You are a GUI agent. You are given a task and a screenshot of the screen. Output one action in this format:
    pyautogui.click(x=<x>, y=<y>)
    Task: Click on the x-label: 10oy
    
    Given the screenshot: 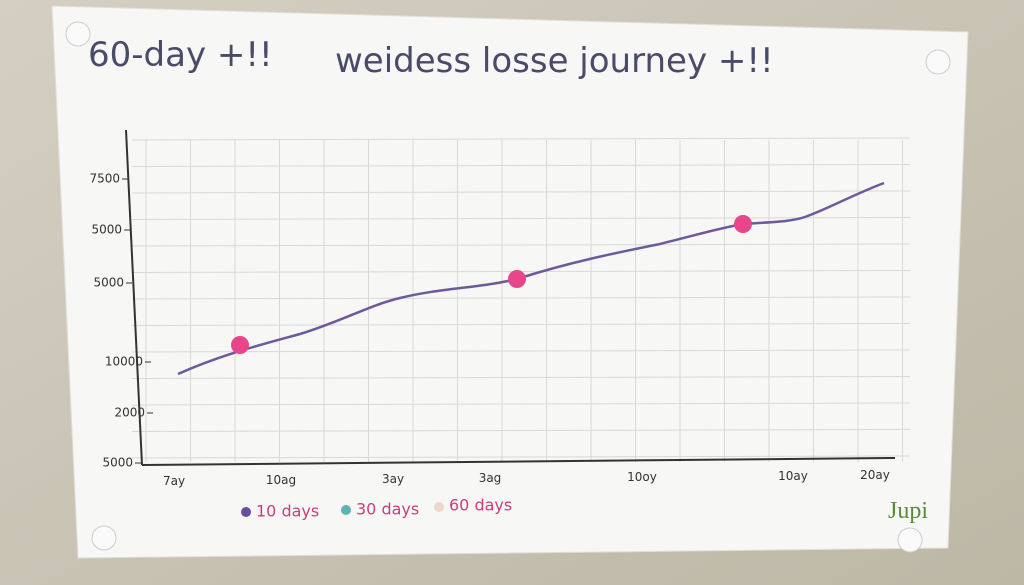 What is the action you would take?
    pyautogui.click(x=642, y=477)
    